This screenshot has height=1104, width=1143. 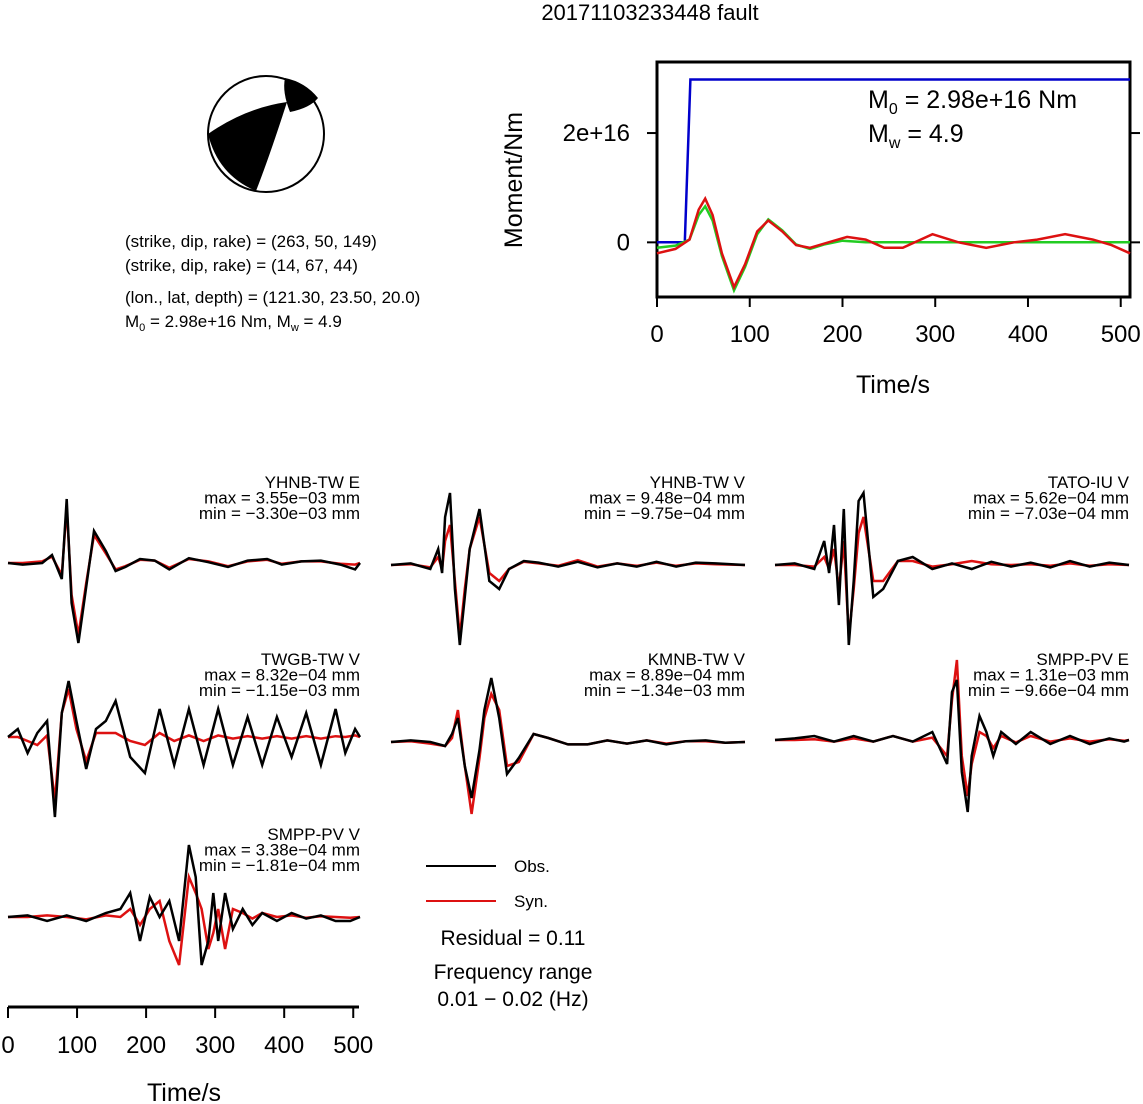 I want to click on min-amplitude: min = −1.81e−04 mm, so click(x=279, y=865).